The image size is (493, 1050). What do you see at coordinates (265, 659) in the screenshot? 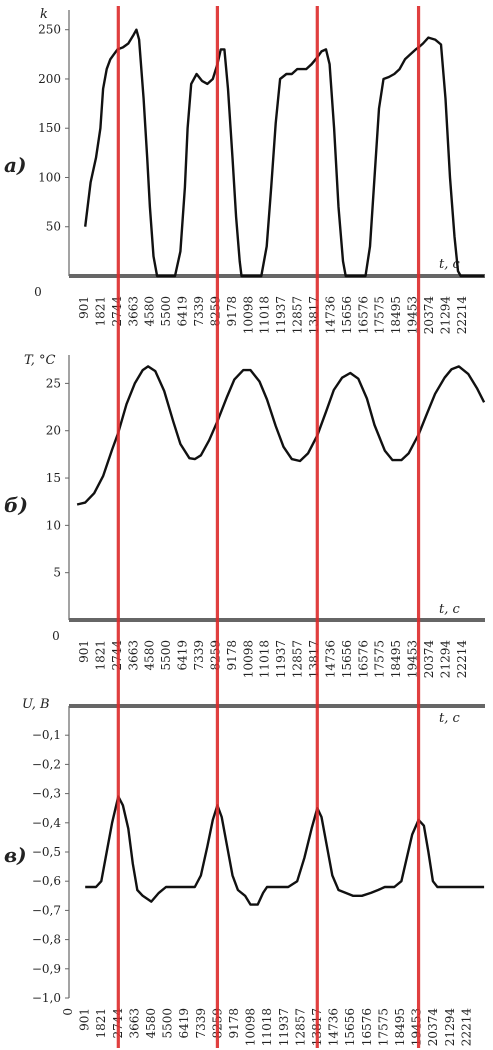
I see `panel-b-xtick-label: 11018` at bounding box center [265, 659].